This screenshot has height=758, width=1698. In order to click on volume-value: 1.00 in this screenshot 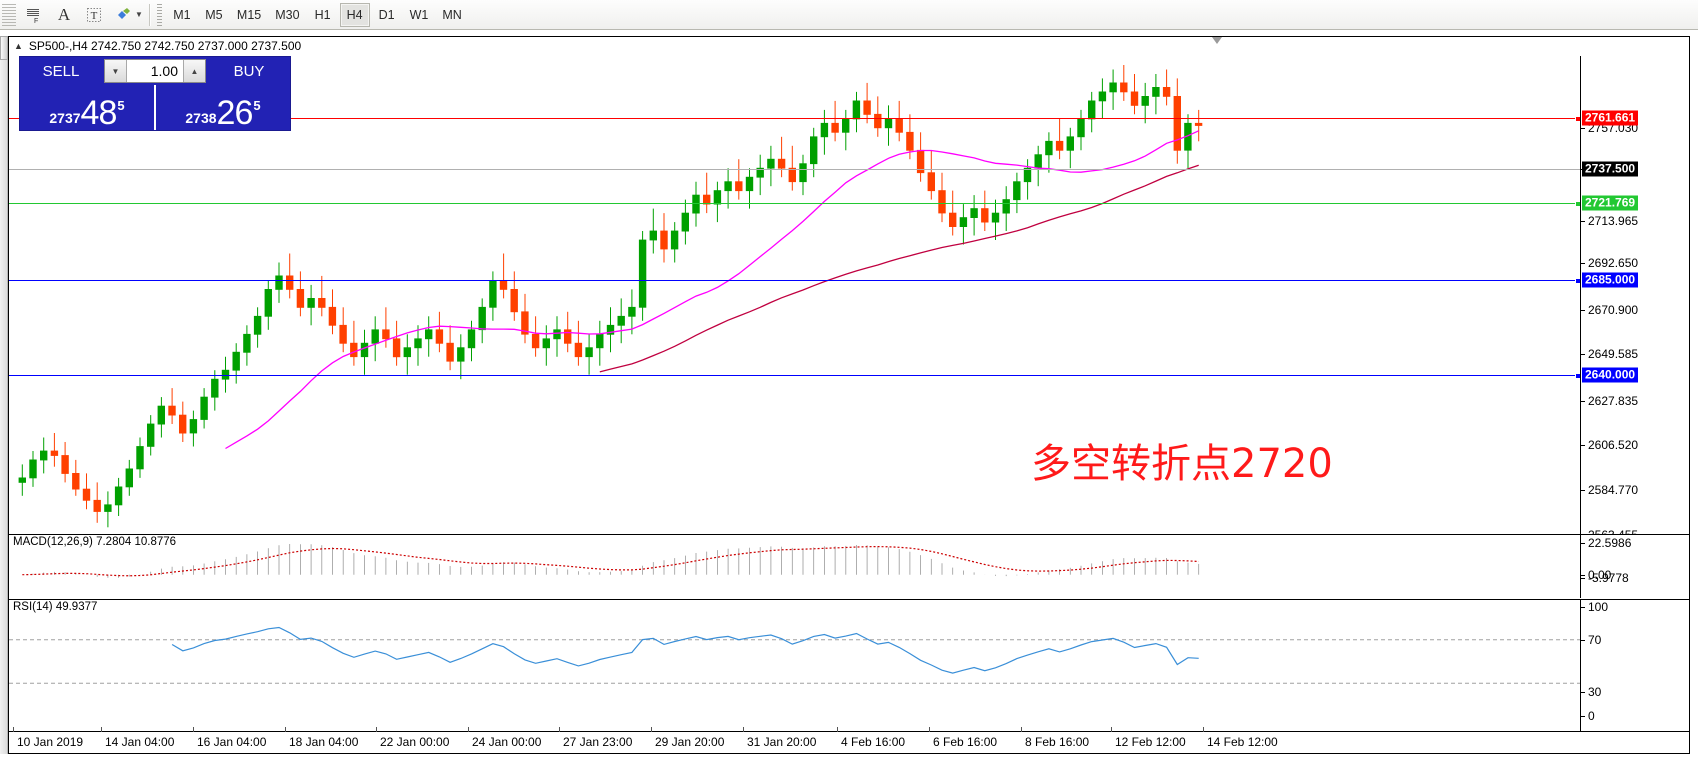, I will do `click(155, 71)`.